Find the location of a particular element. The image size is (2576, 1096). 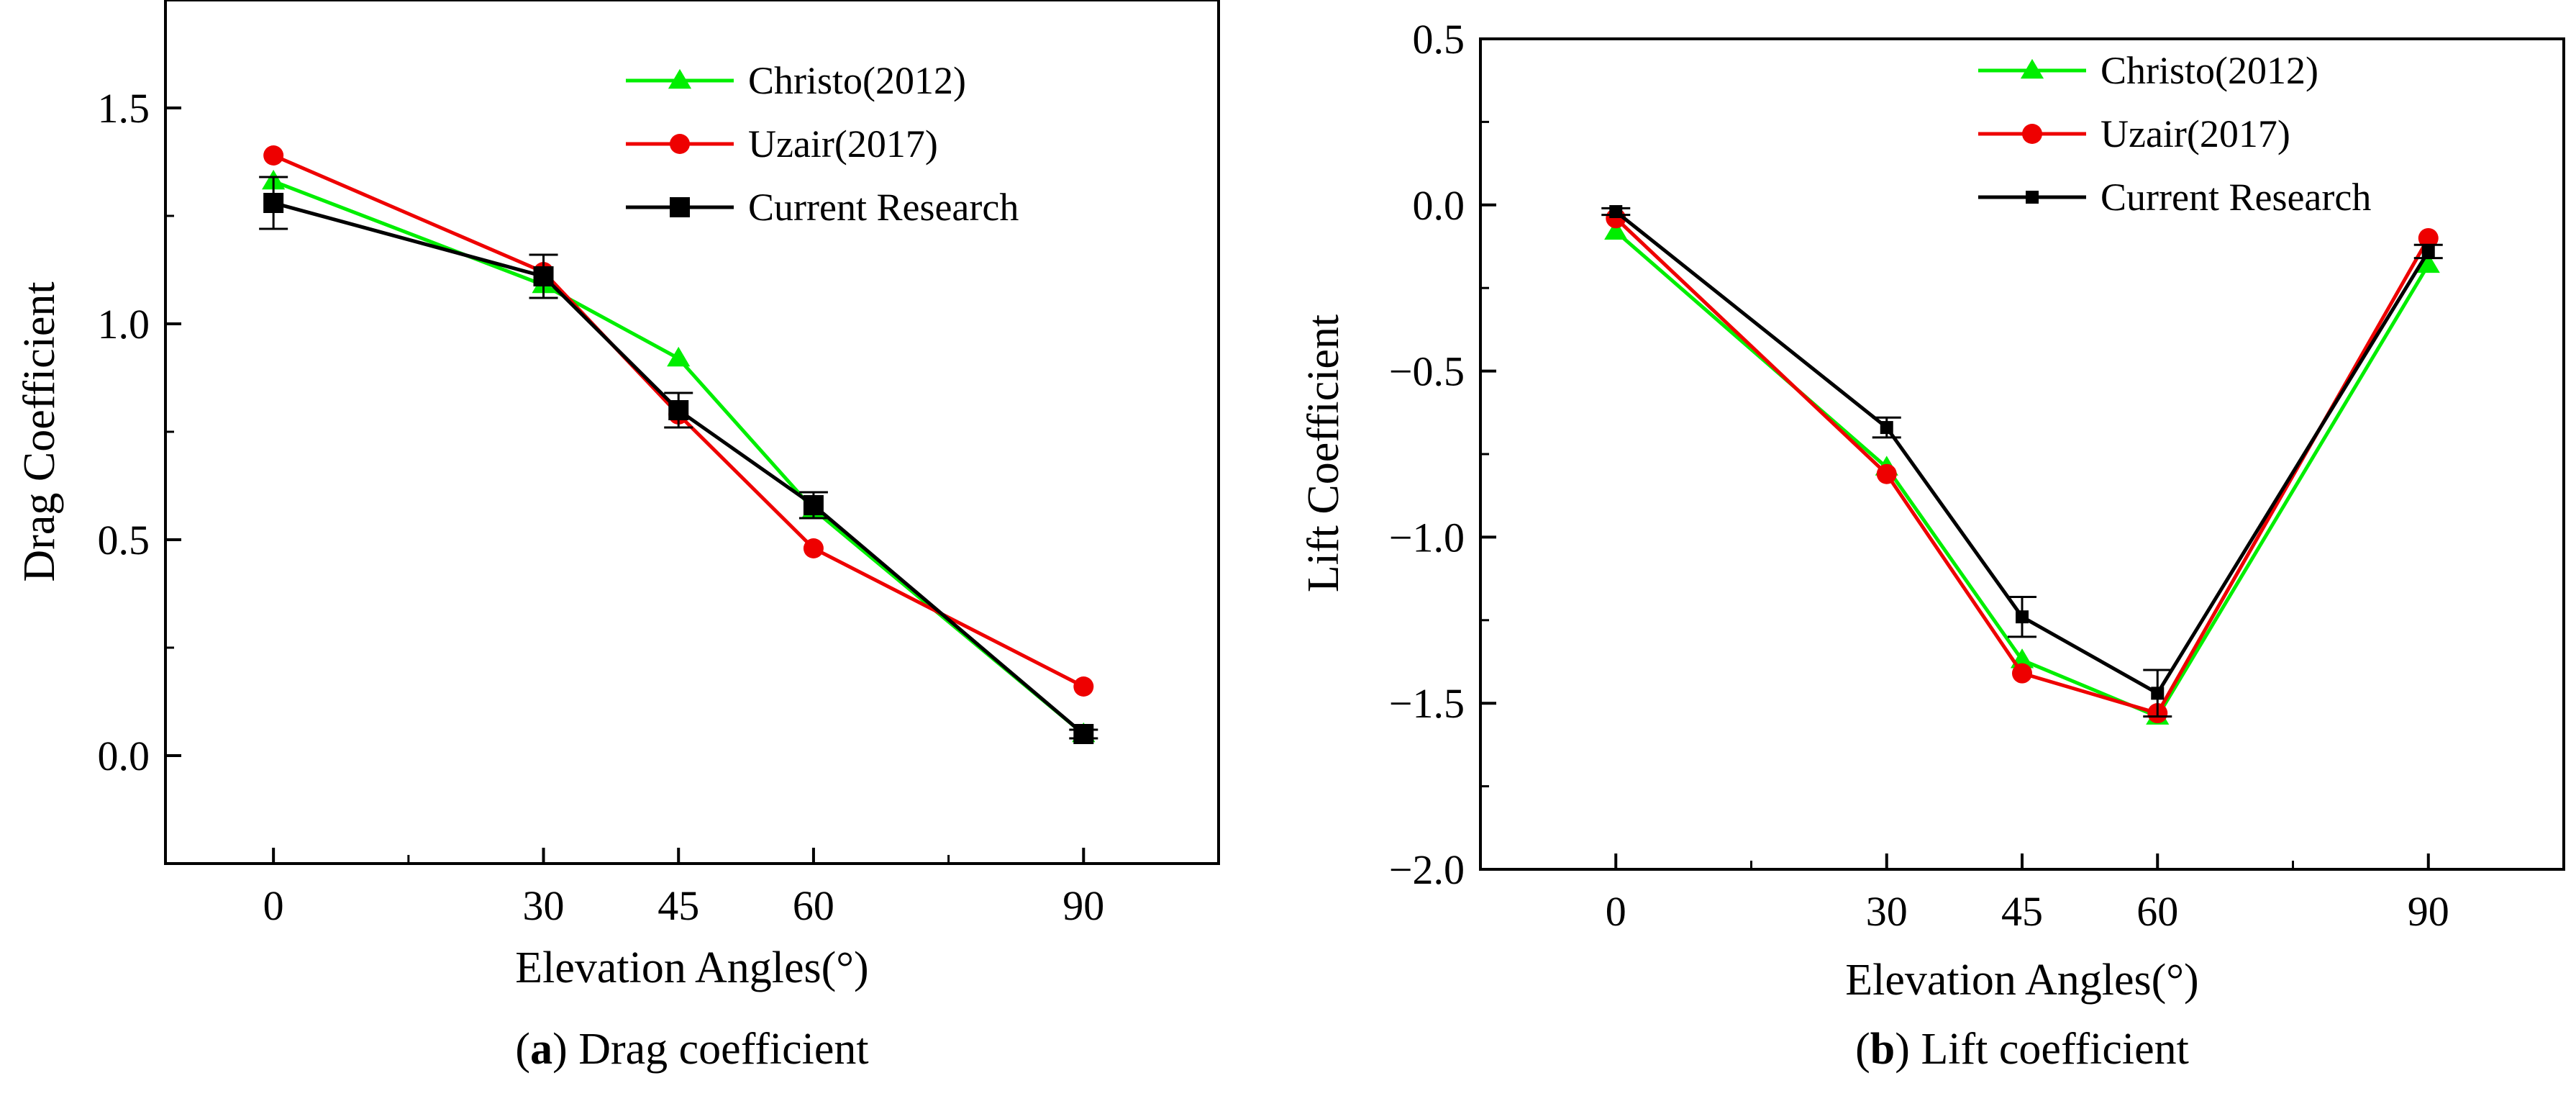

panel-b-caption-text: Lift coefficient is located at coordinates (2049, 1049).